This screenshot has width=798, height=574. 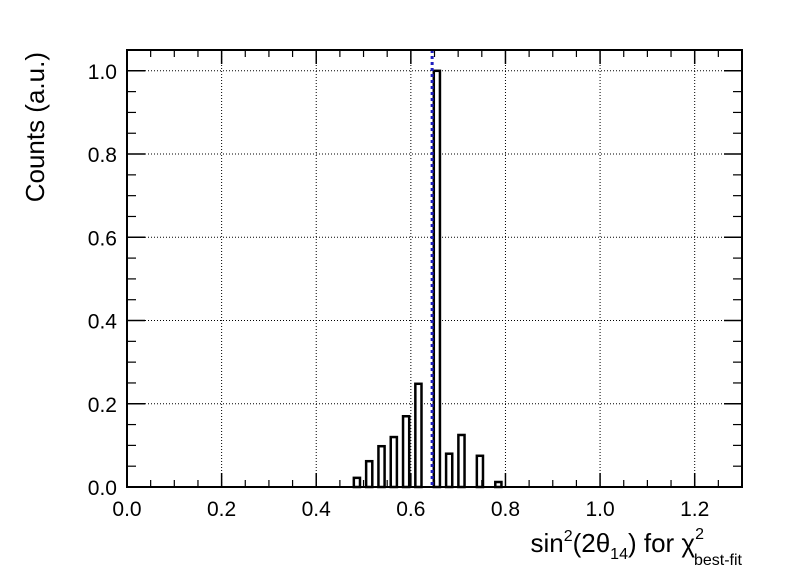 I want to click on histogram-bars, so click(x=427, y=279).